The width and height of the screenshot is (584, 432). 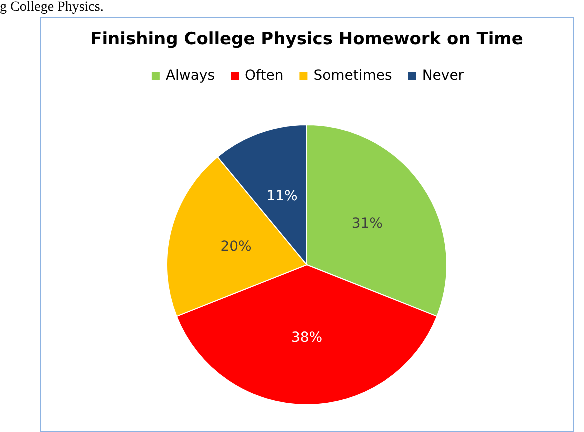 I want to click on chart-title: Finishing College Physics Homework on Time, so click(x=307, y=40).